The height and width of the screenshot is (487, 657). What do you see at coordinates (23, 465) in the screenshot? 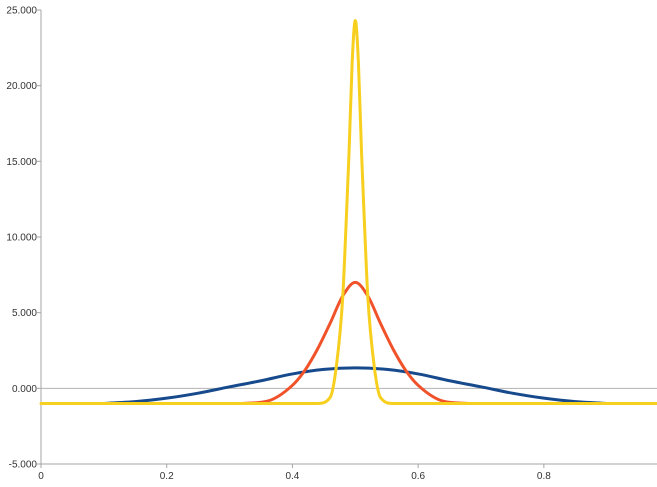
I see `y-tick-label: -5.000` at bounding box center [23, 465].